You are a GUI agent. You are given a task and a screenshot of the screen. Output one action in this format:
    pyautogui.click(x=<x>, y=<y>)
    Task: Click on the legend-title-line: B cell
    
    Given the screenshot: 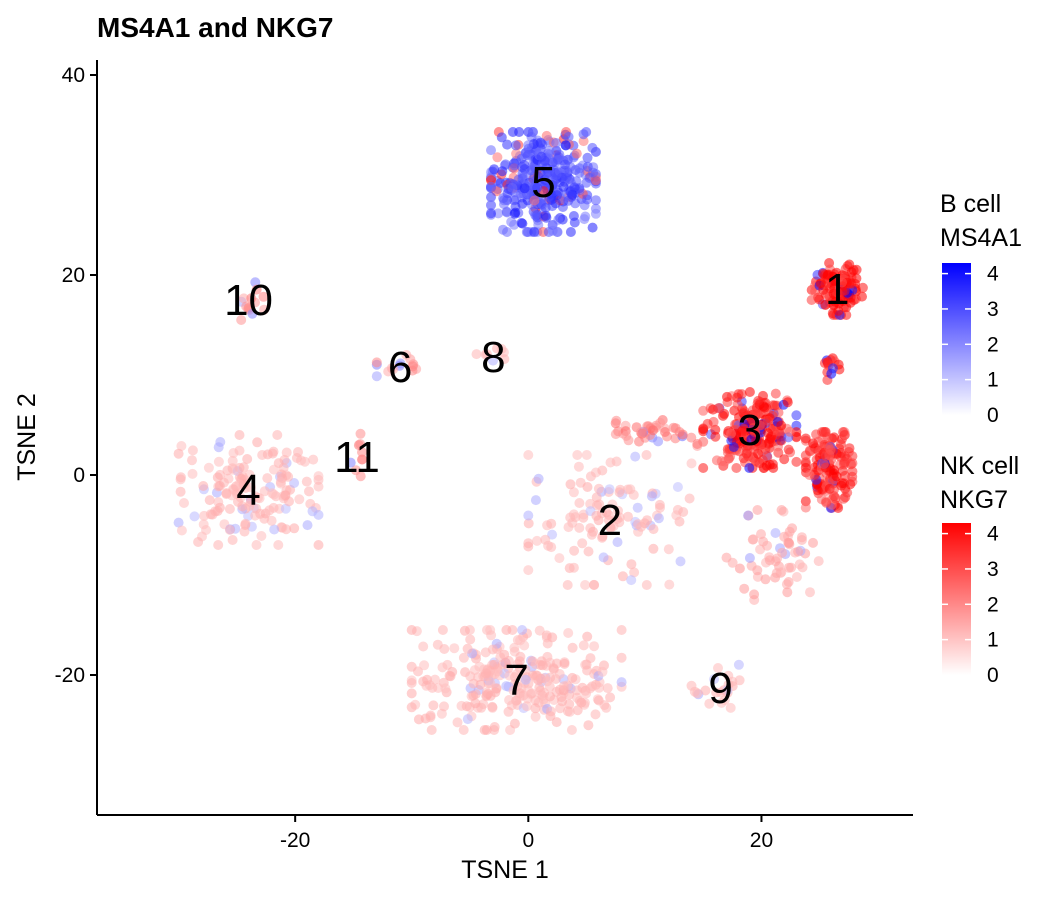 What is the action you would take?
    pyautogui.click(x=970, y=204)
    